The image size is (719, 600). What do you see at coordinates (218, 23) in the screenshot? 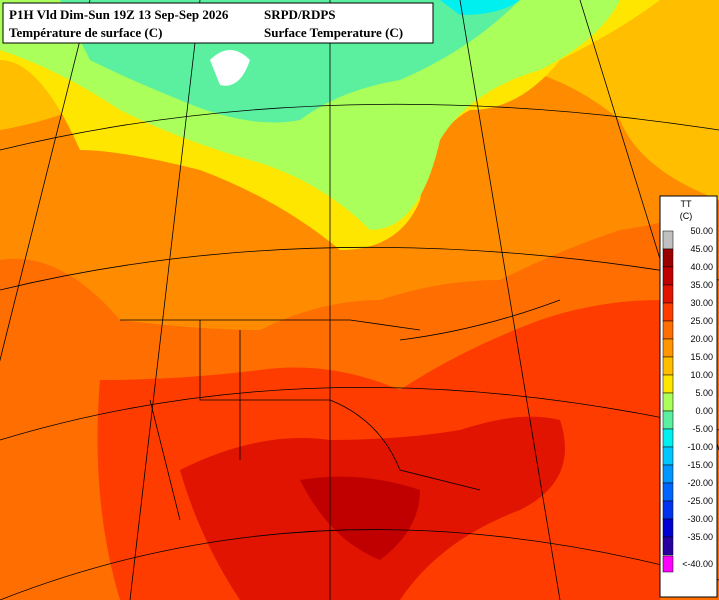
I see `header-box` at bounding box center [218, 23].